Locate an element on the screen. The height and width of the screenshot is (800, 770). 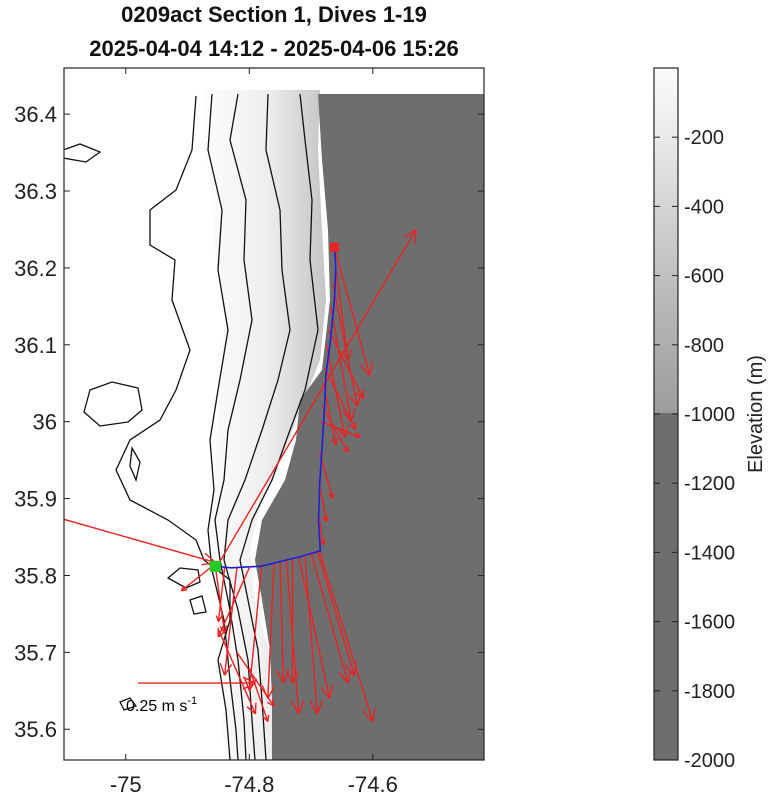
colorbar-tick-label: -2000 is located at coordinates (709, 761).